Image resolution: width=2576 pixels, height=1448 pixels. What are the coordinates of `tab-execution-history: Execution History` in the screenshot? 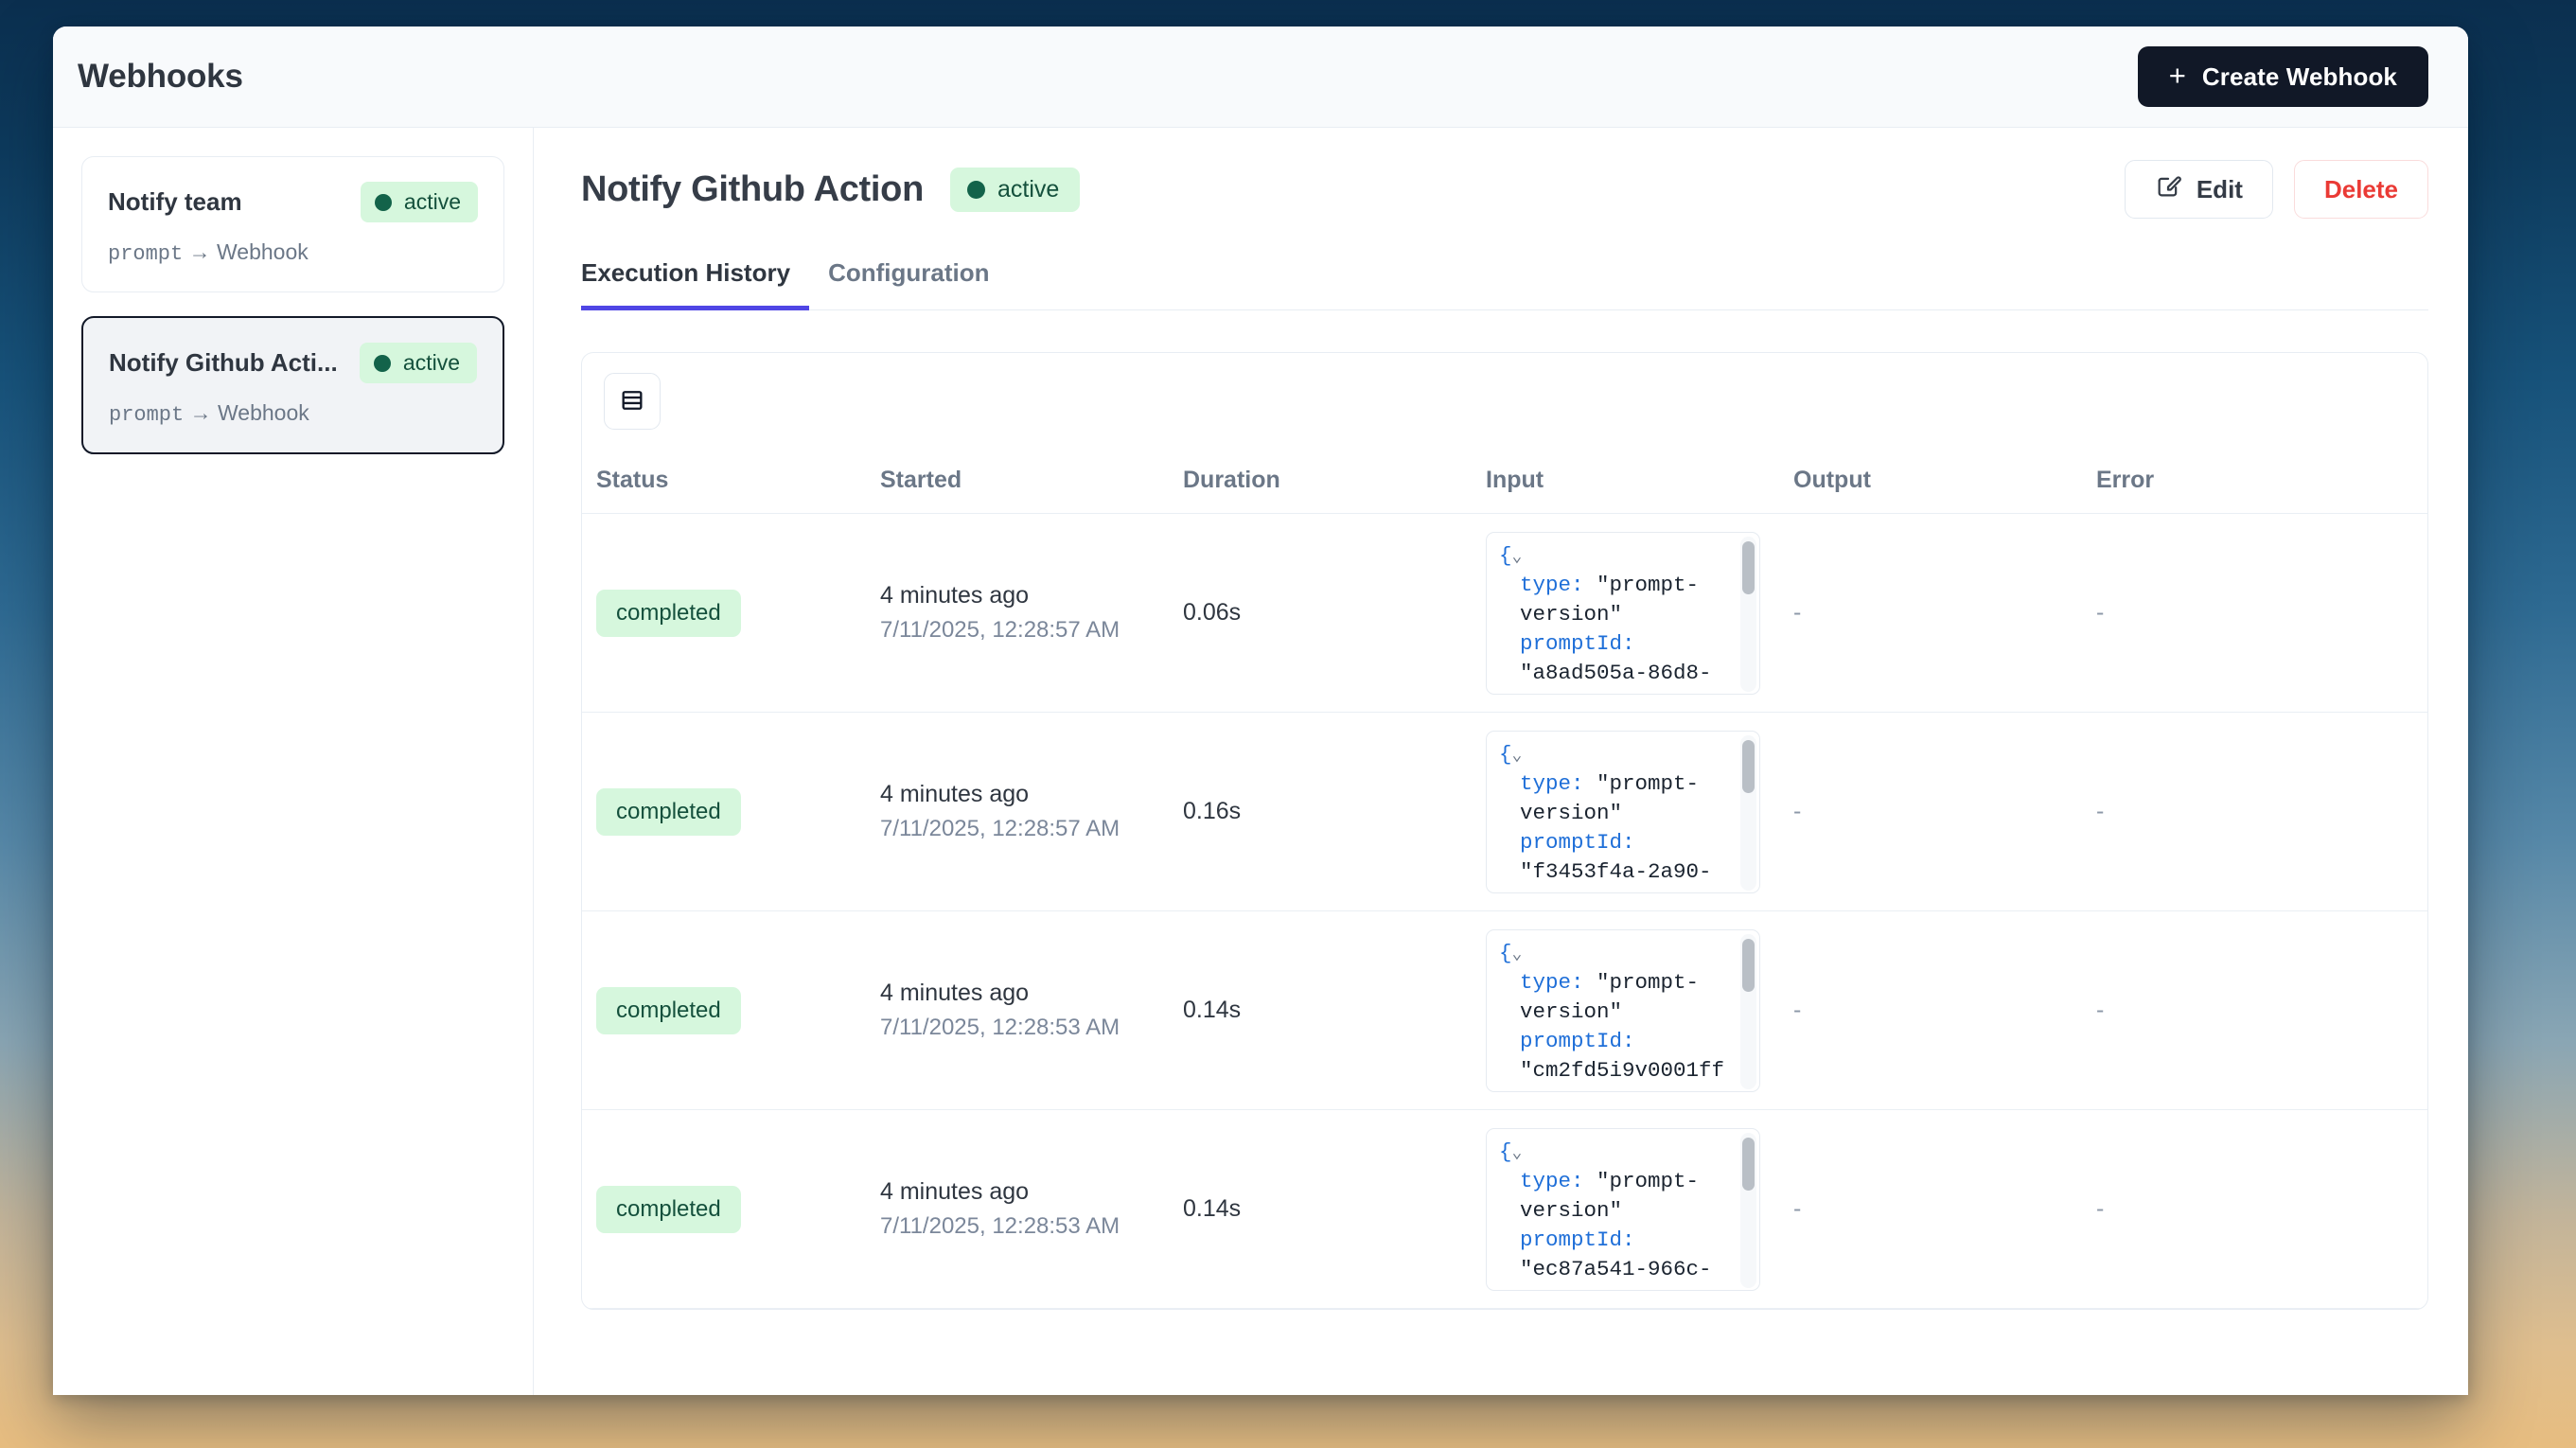 It's located at (695, 284).